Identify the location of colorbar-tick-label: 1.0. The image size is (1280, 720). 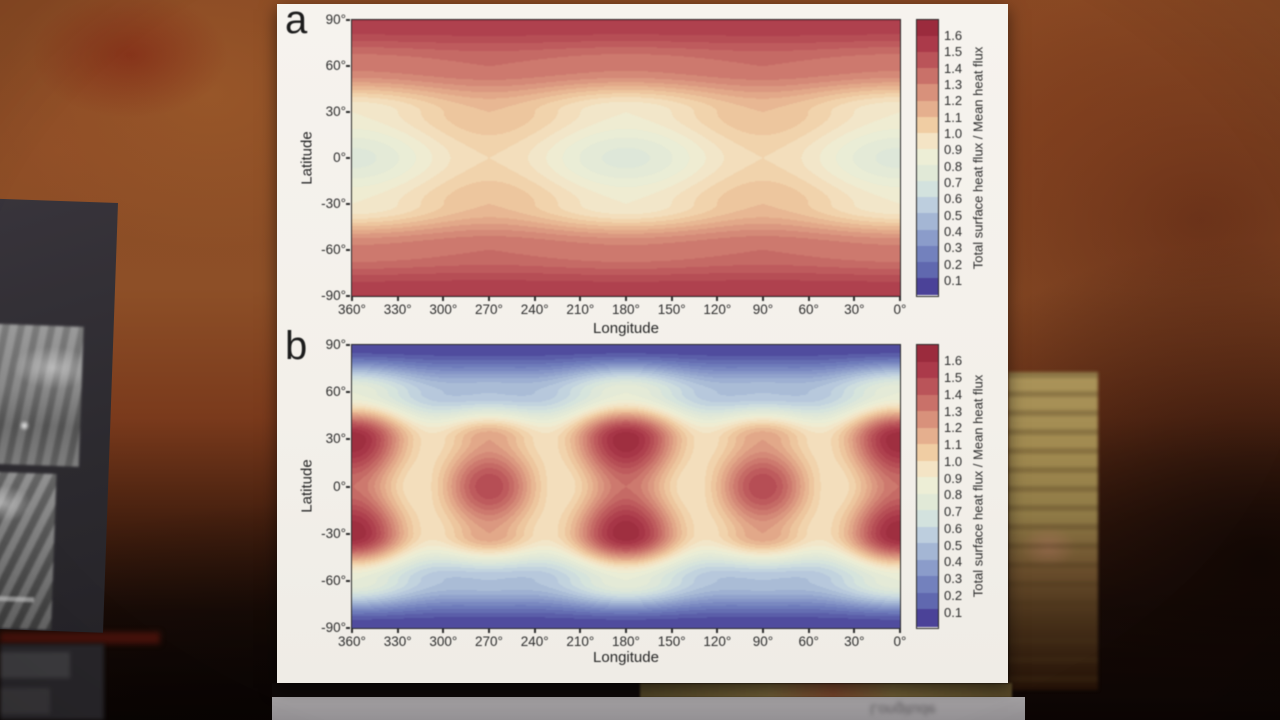
(953, 133).